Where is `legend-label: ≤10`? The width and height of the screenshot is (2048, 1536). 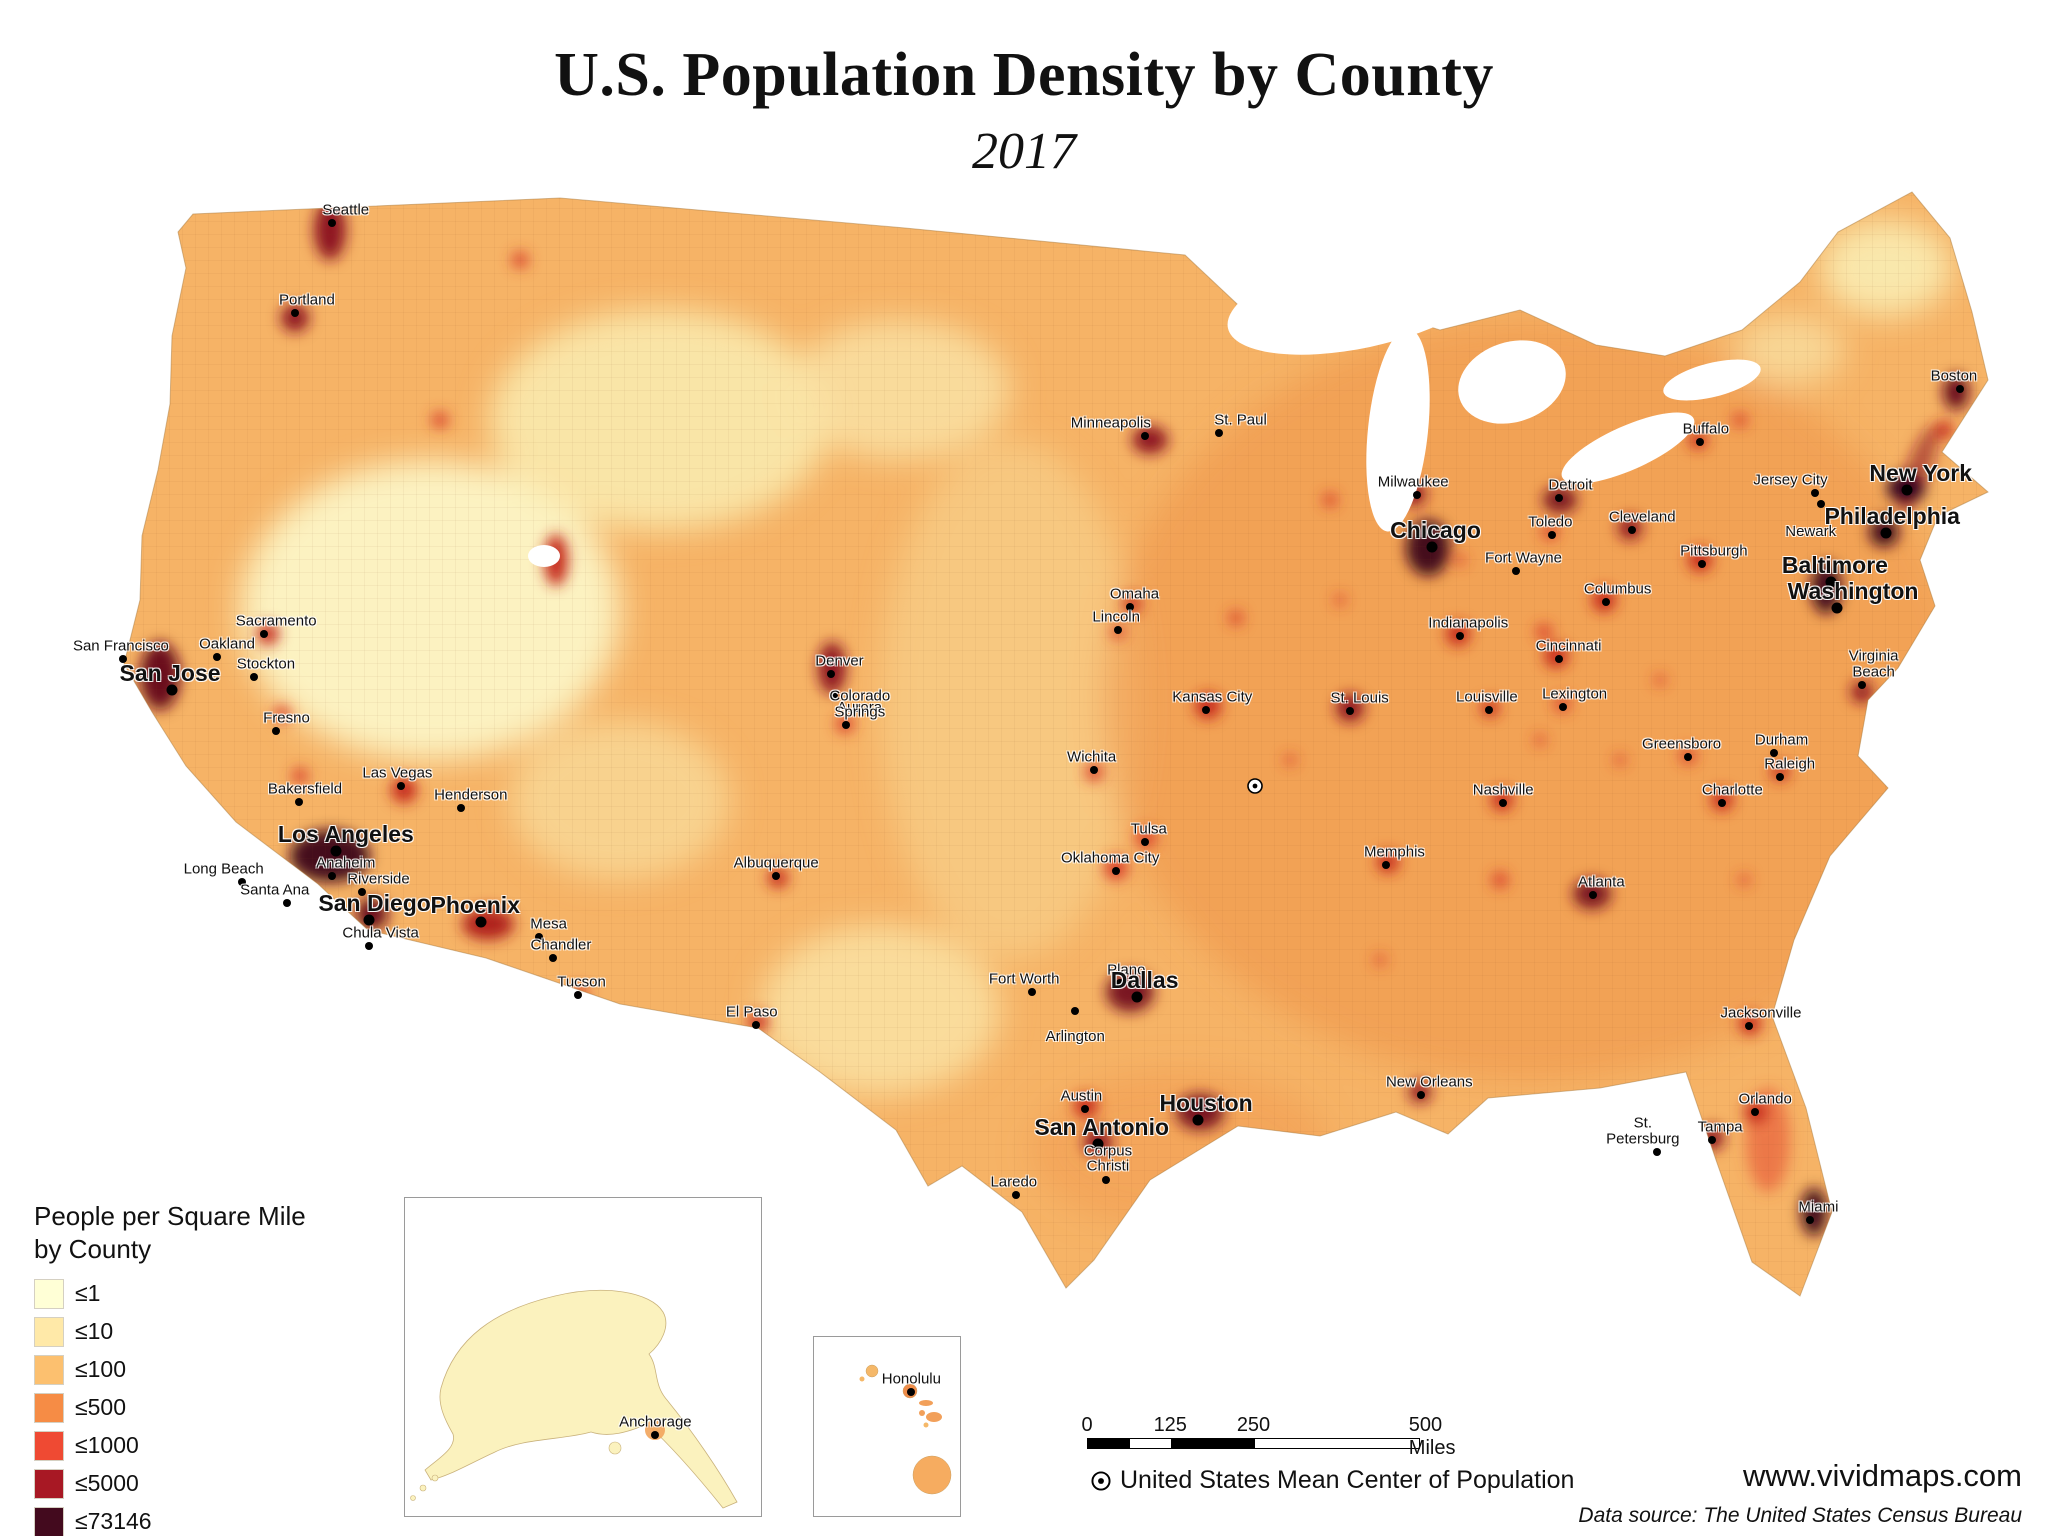 legend-label: ≤10 is located at coordinates (94, 1331).